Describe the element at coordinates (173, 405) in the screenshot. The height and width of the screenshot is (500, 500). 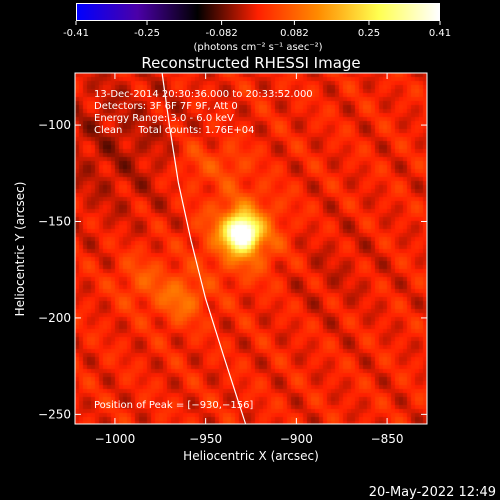
I see `annotation-peak-position: Position of Peak = [−930,−156]` at that location.